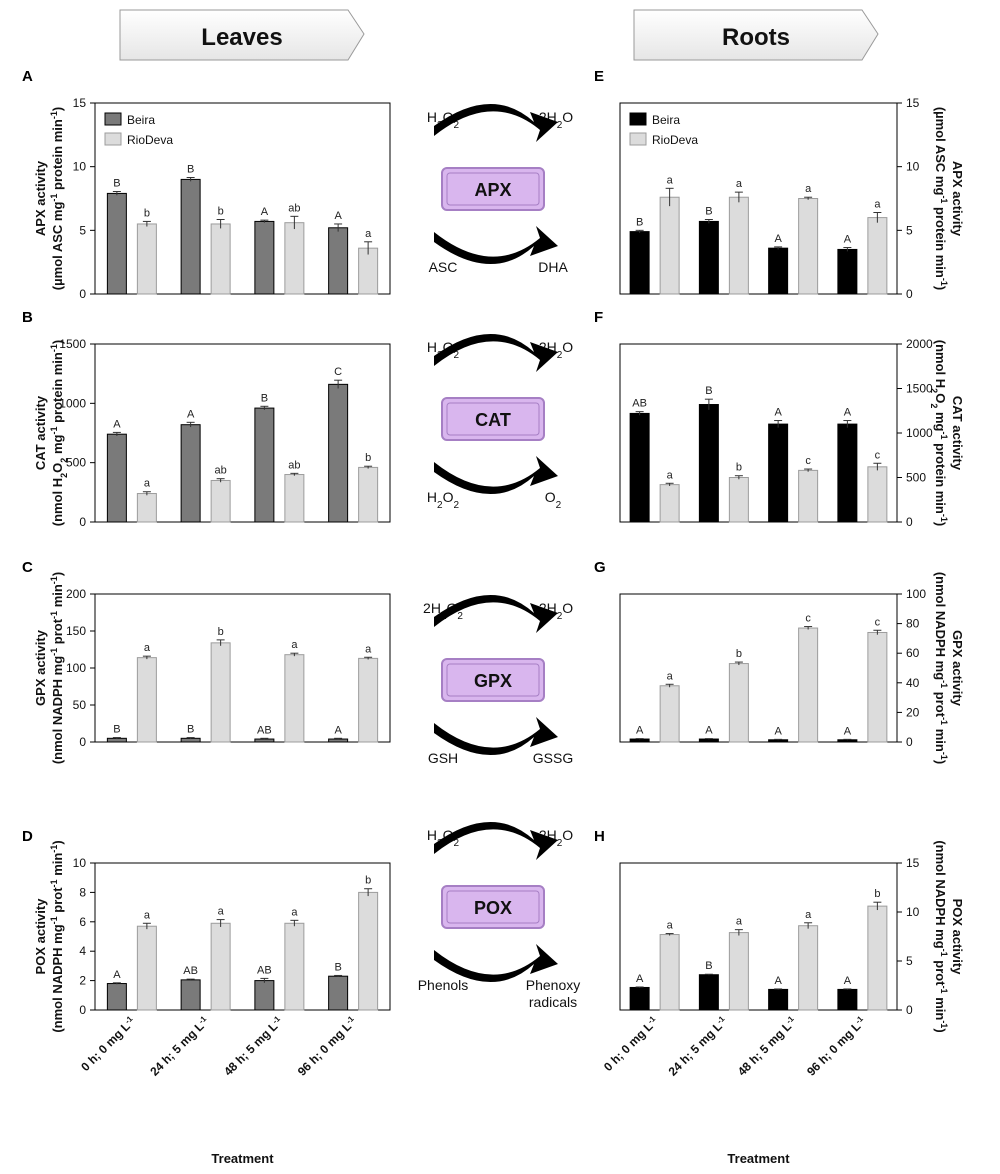 The width and height of the screenshot is (1000, 1174). What do you see at coordinates (916, 478) in the screenshot?
I see `y-tick-label-F: 500` at bounding box center [916, 478].